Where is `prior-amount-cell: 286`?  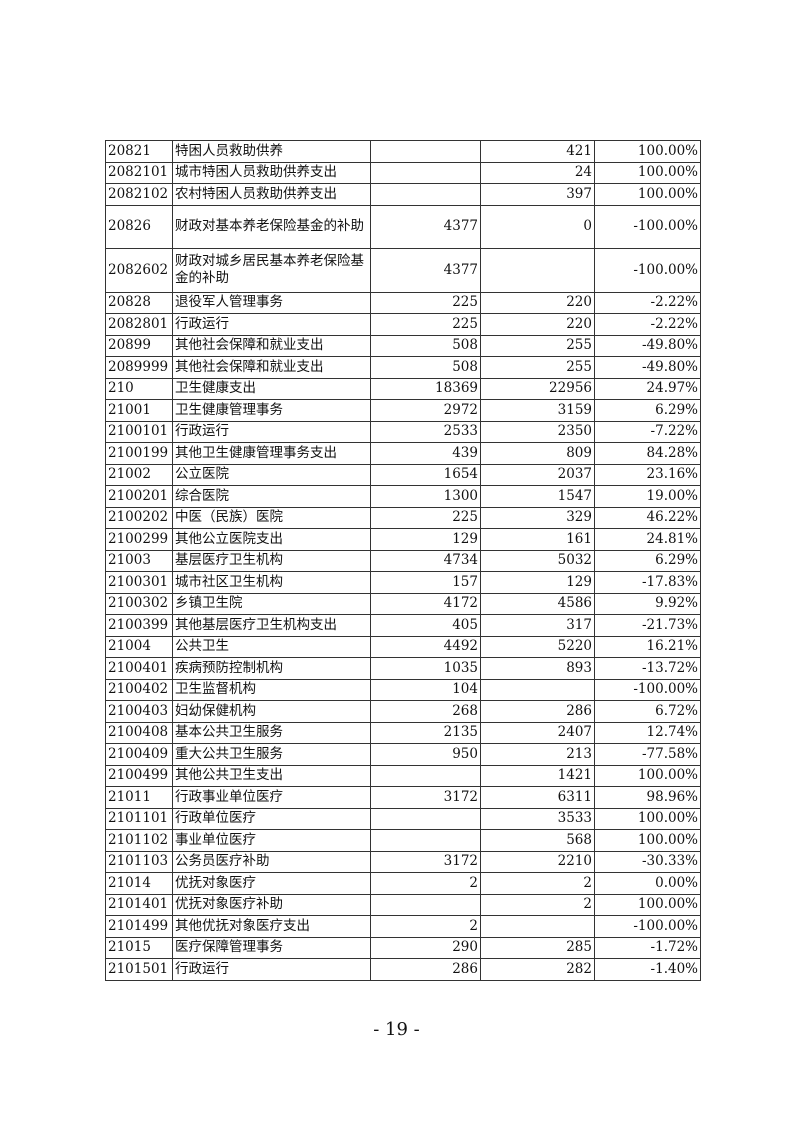
prior-amount-cell: 286 is located at coordinates (425, 969).